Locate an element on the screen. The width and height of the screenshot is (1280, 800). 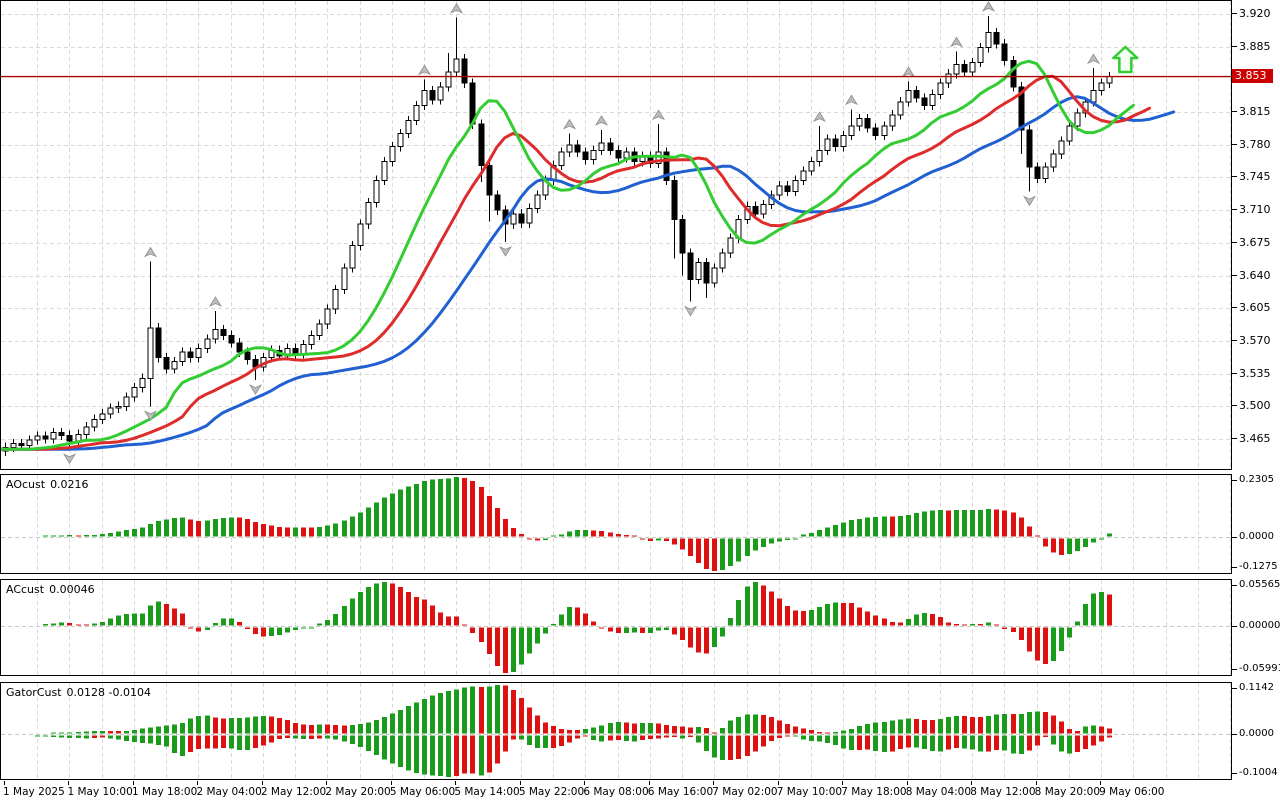
ao-axis: 0.2305 0.0000 -0.1275 is located at coordinates (1256, 524).